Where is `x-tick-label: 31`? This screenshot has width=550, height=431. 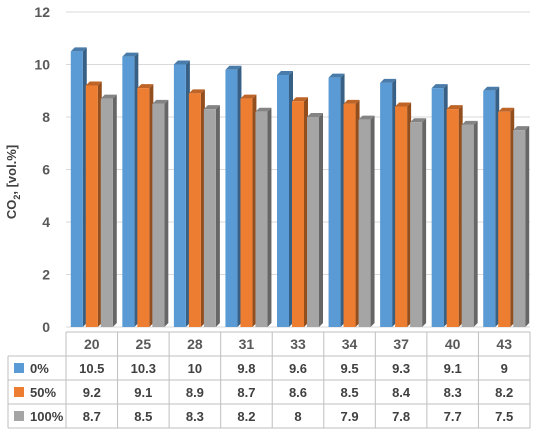
x-tick-label: 31 is located at coordinates (247, 344).